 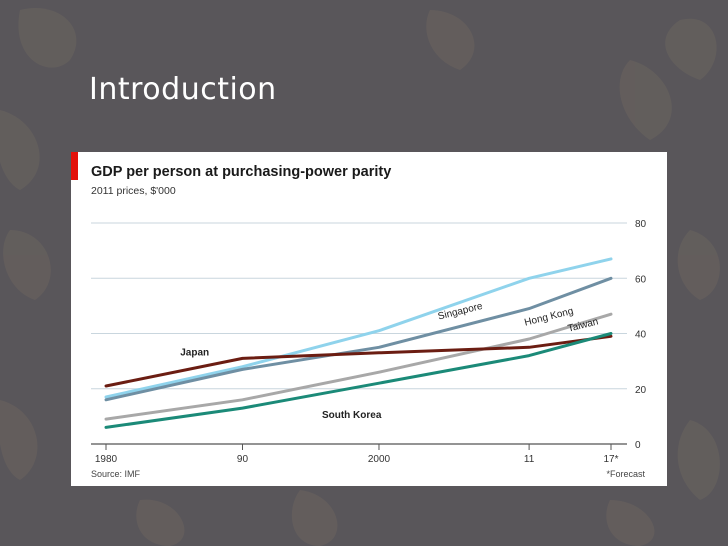 I want to click on series-line-japan, so click(x=358, y=361).